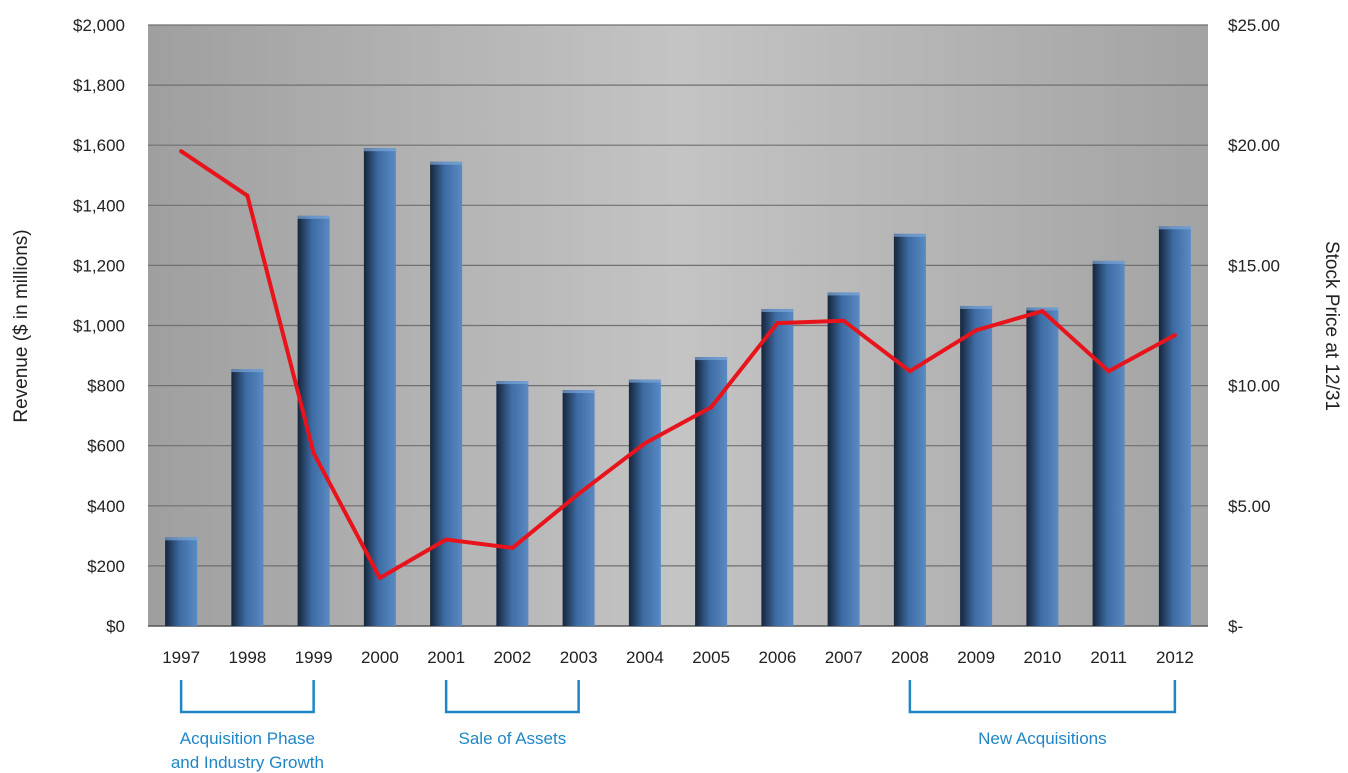 The width and height of the screenshot is (1348, 773). I want to click on left-tick-label: $1,000, so click(99, 326).